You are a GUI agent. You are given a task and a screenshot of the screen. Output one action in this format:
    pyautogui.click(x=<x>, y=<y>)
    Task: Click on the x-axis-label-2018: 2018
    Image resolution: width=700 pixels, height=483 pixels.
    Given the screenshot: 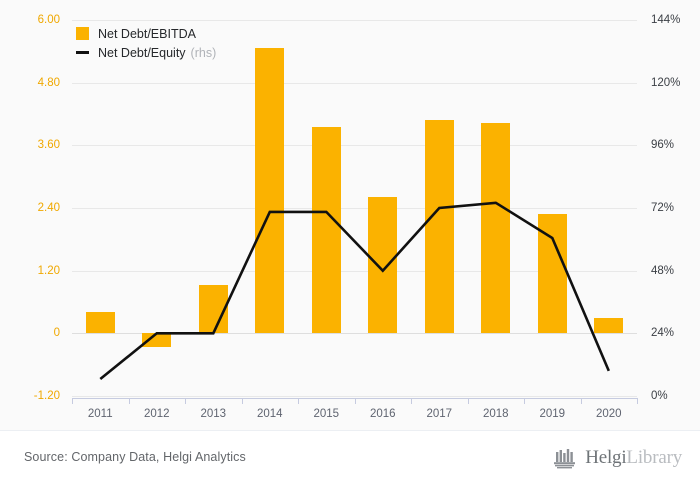 What is the action you would take?
    pyautogui.click(x=495, y=414)
    